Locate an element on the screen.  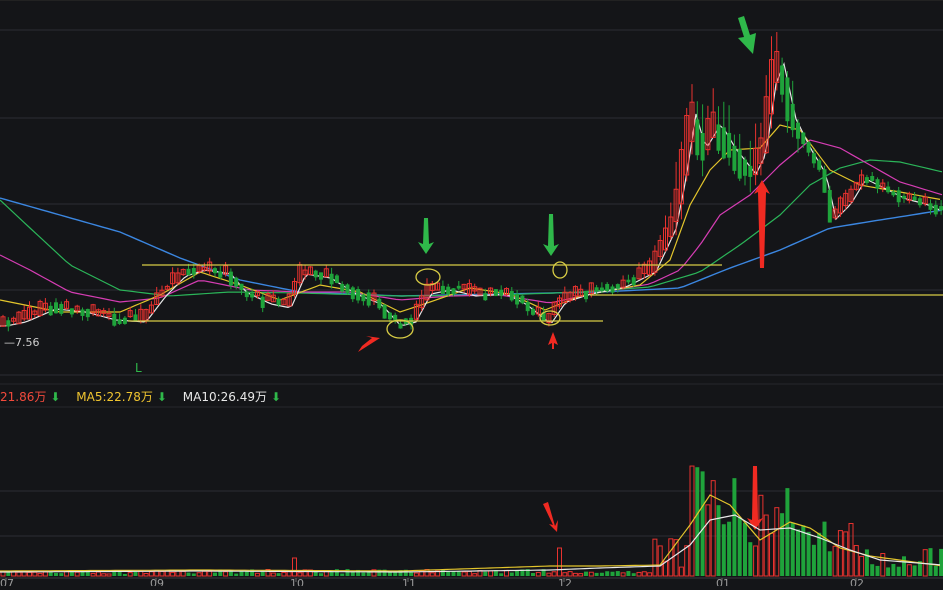
x-axis-label: 09 is located at coordinates (157, 581).